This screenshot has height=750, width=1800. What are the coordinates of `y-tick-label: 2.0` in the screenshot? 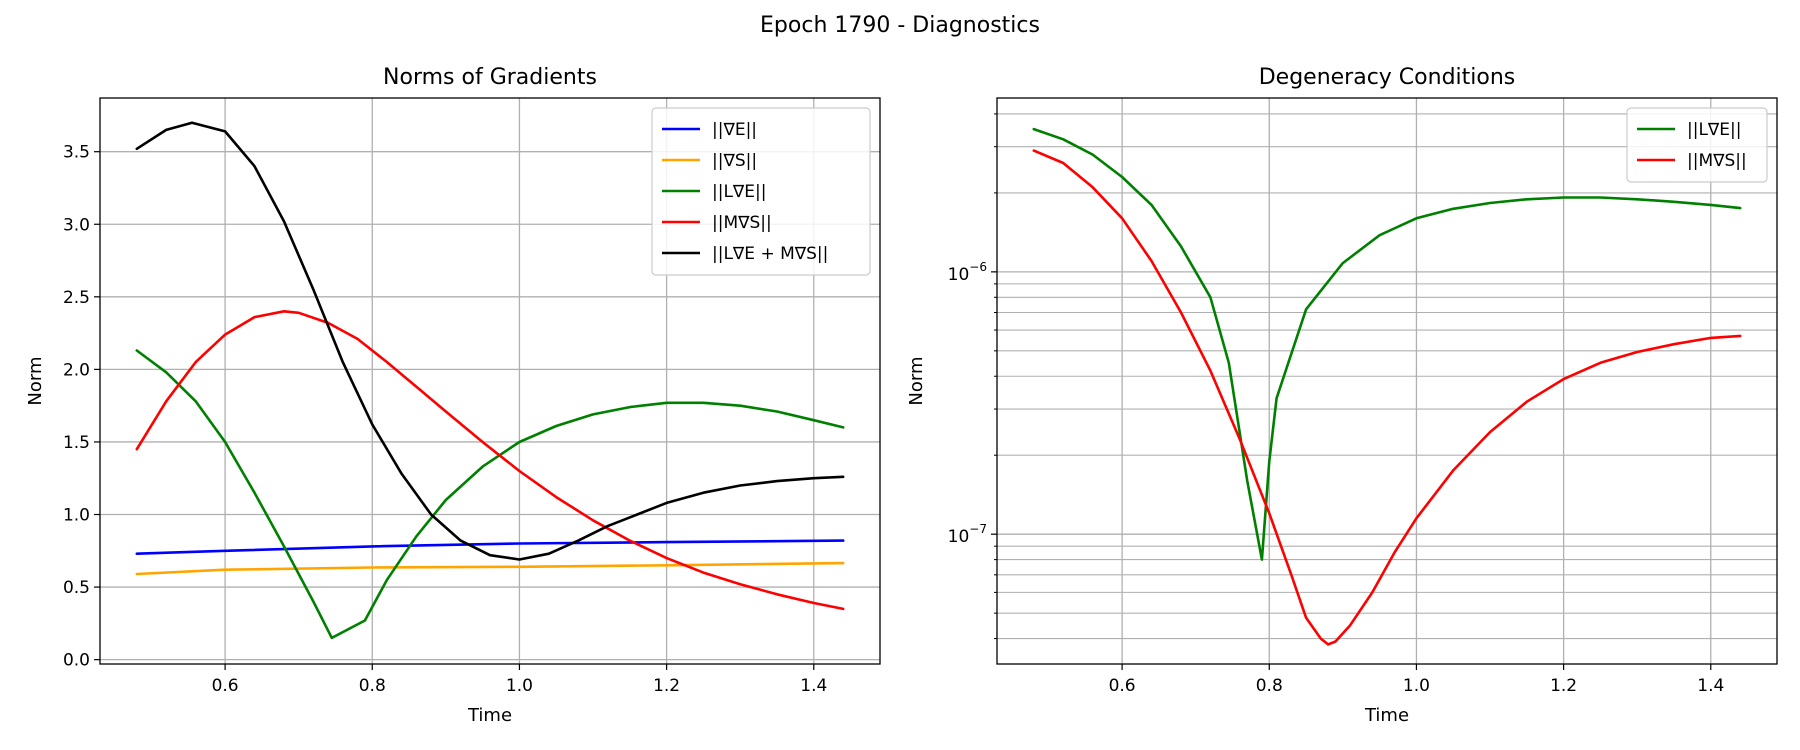 It's located at (76, 370).